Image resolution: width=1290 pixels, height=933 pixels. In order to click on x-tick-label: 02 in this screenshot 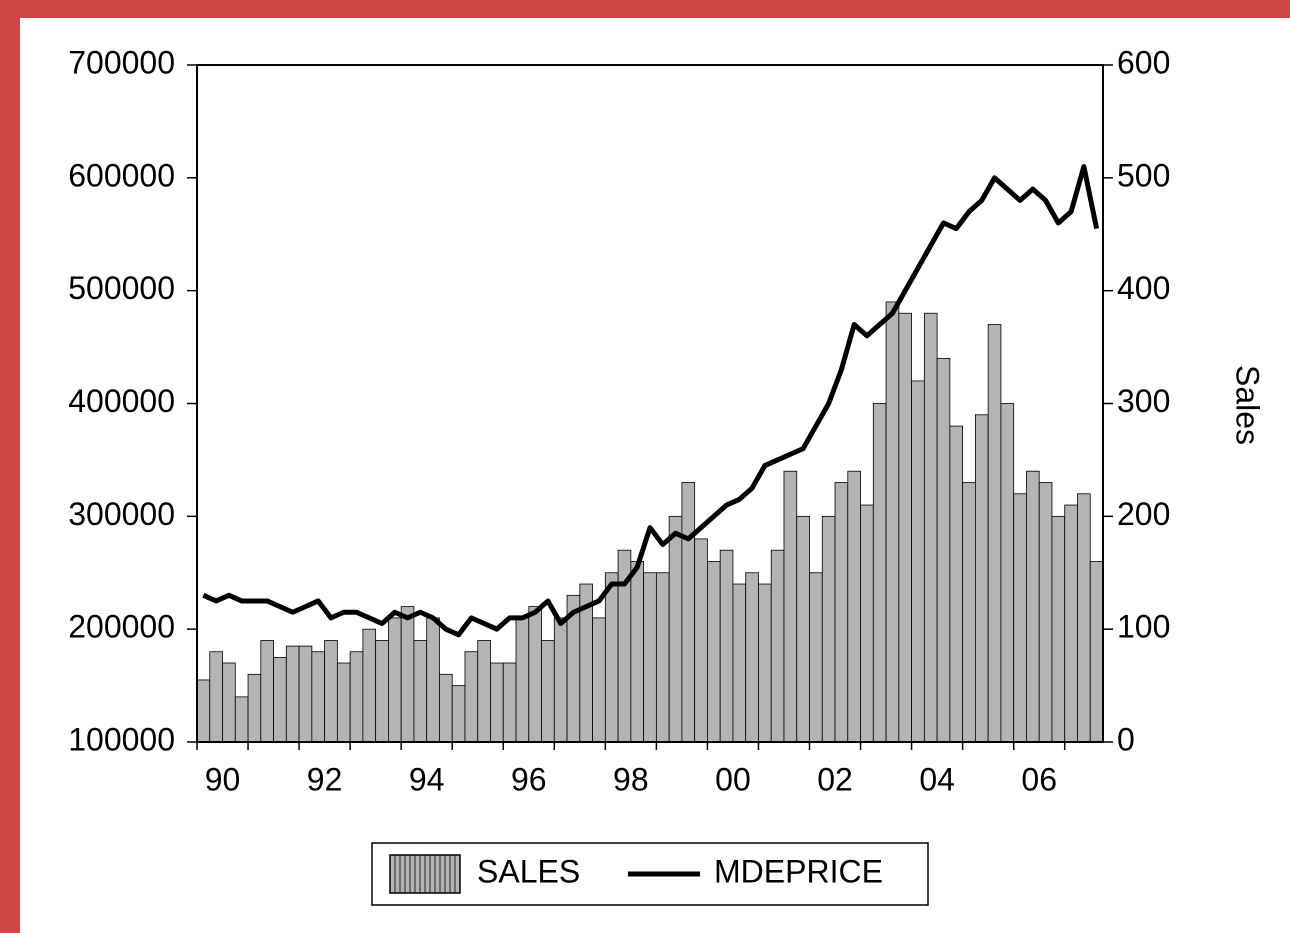, I will do `click(835, 779)`.